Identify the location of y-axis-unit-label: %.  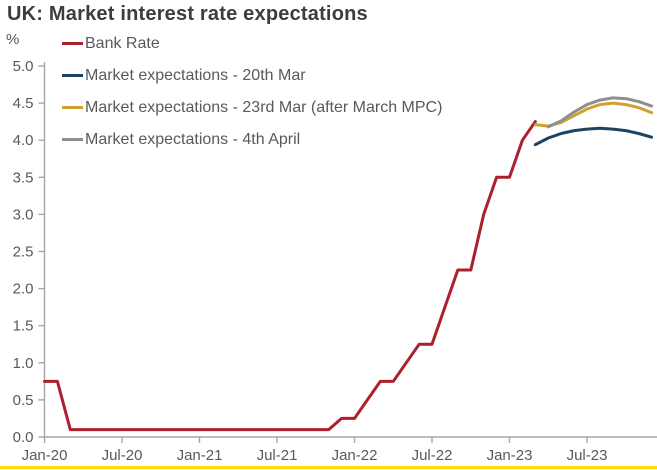
(13, 39).